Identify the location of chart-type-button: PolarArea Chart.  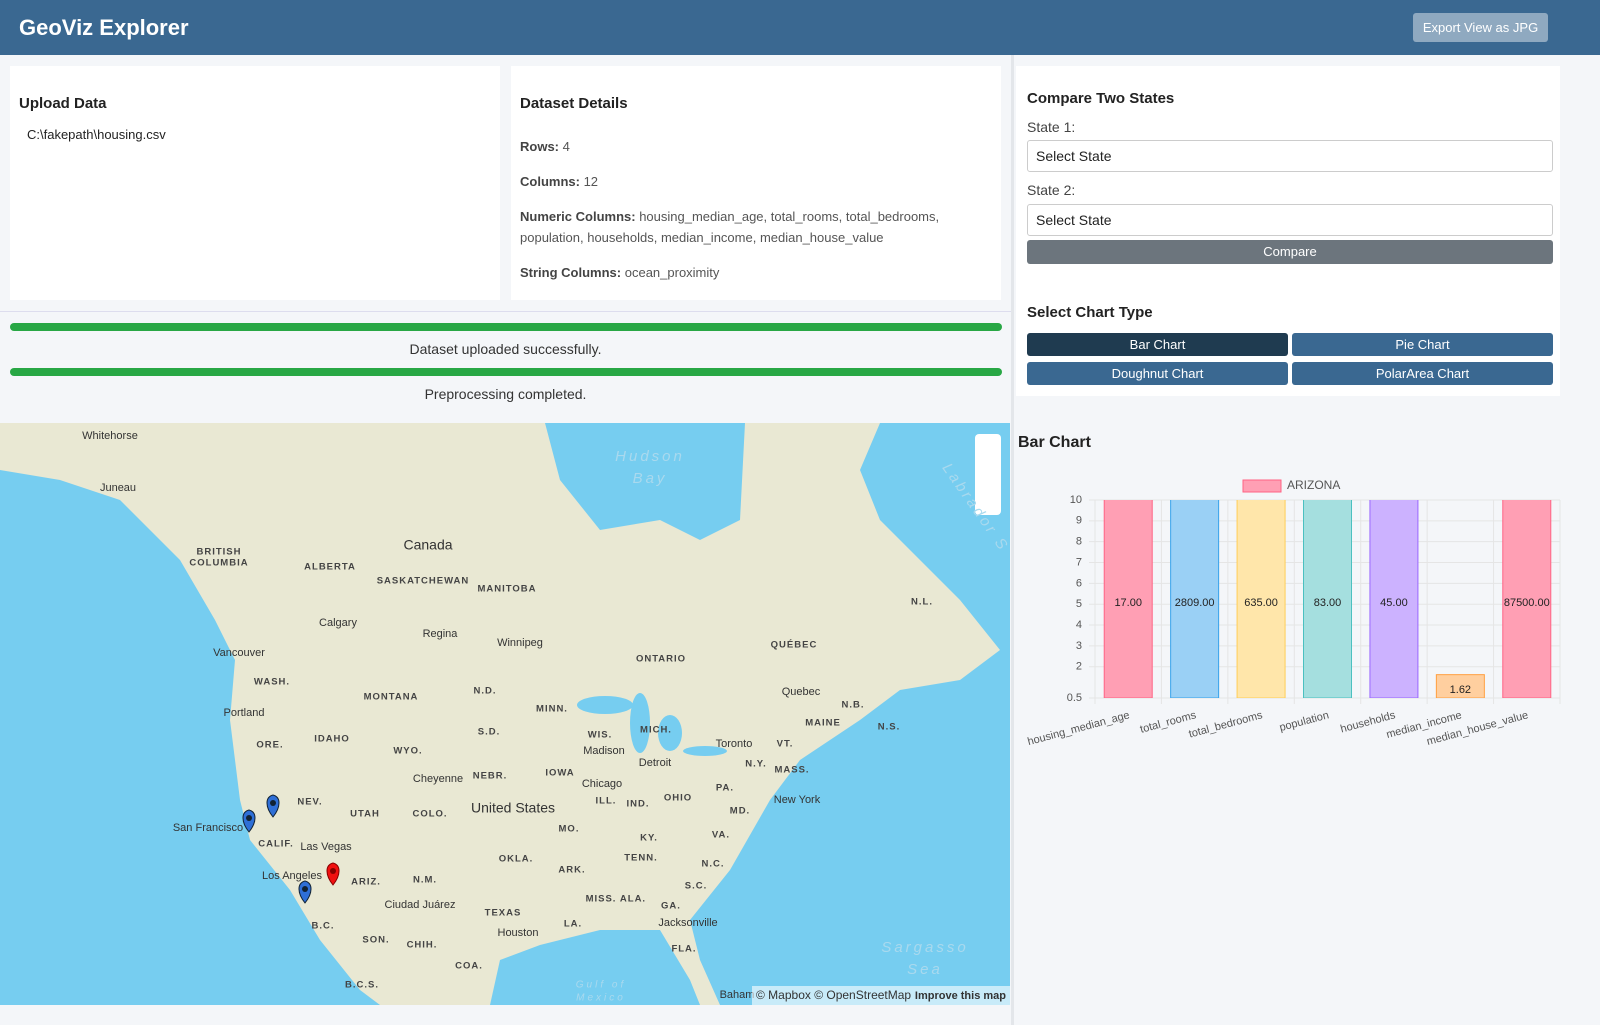
(1422, 373).